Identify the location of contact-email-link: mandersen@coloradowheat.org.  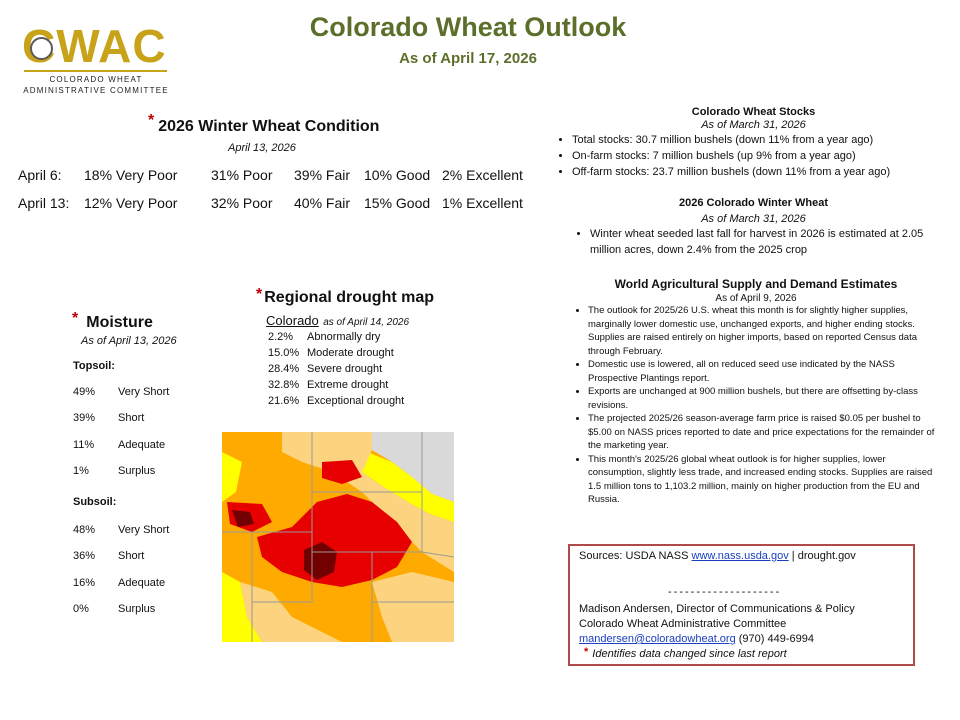
(657, 639).